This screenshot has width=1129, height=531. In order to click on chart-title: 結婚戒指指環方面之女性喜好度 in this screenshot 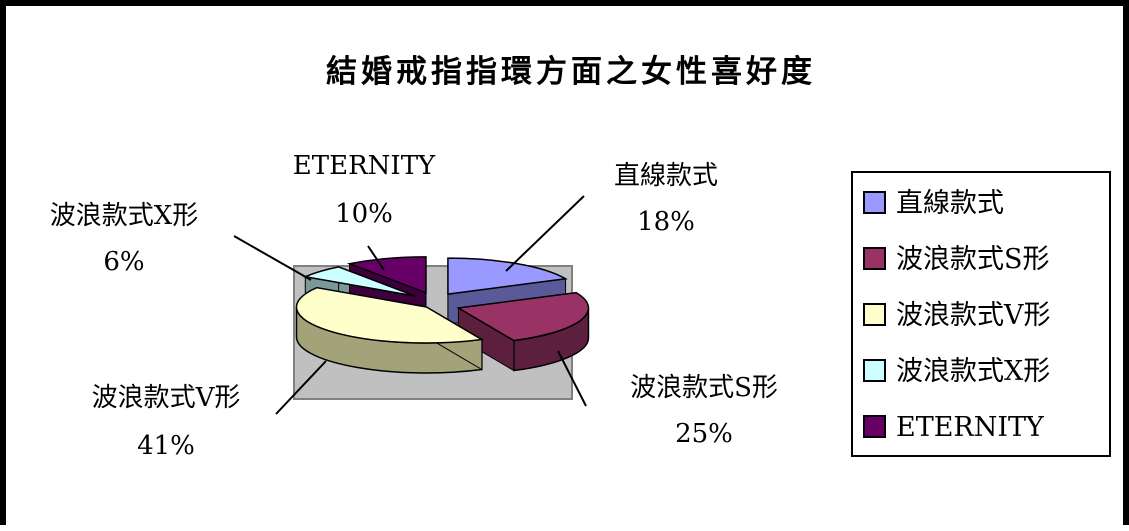, I will do `click(571, 72)`.